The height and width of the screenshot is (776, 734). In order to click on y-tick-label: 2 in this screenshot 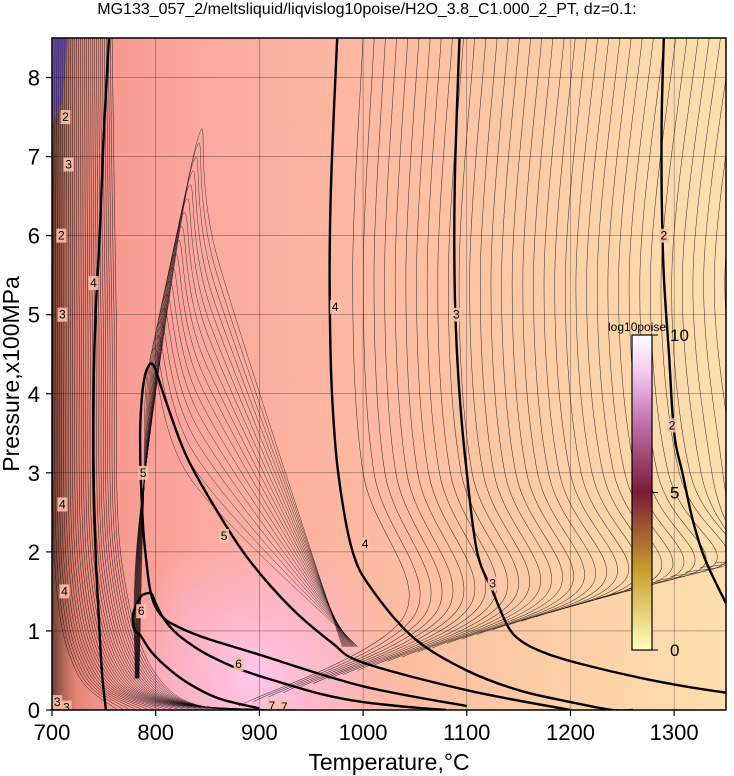, I will do `click(34, 552)`.